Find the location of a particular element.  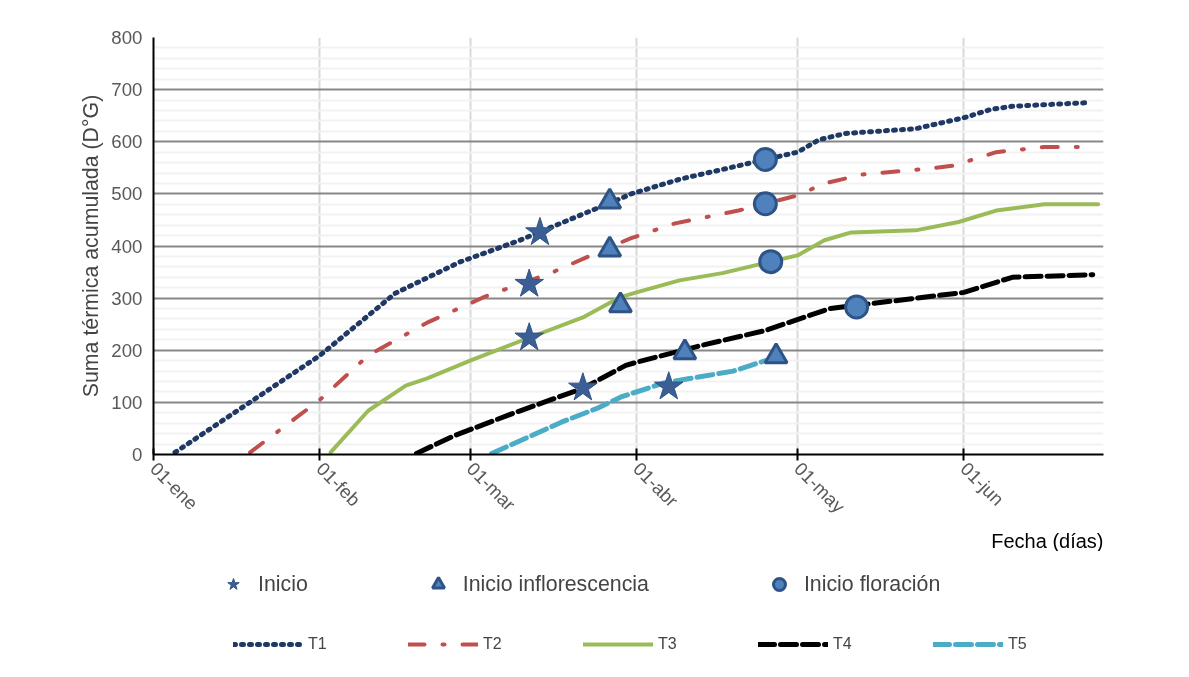

y-tick-label: 300 is located at coordinates (127, 298).